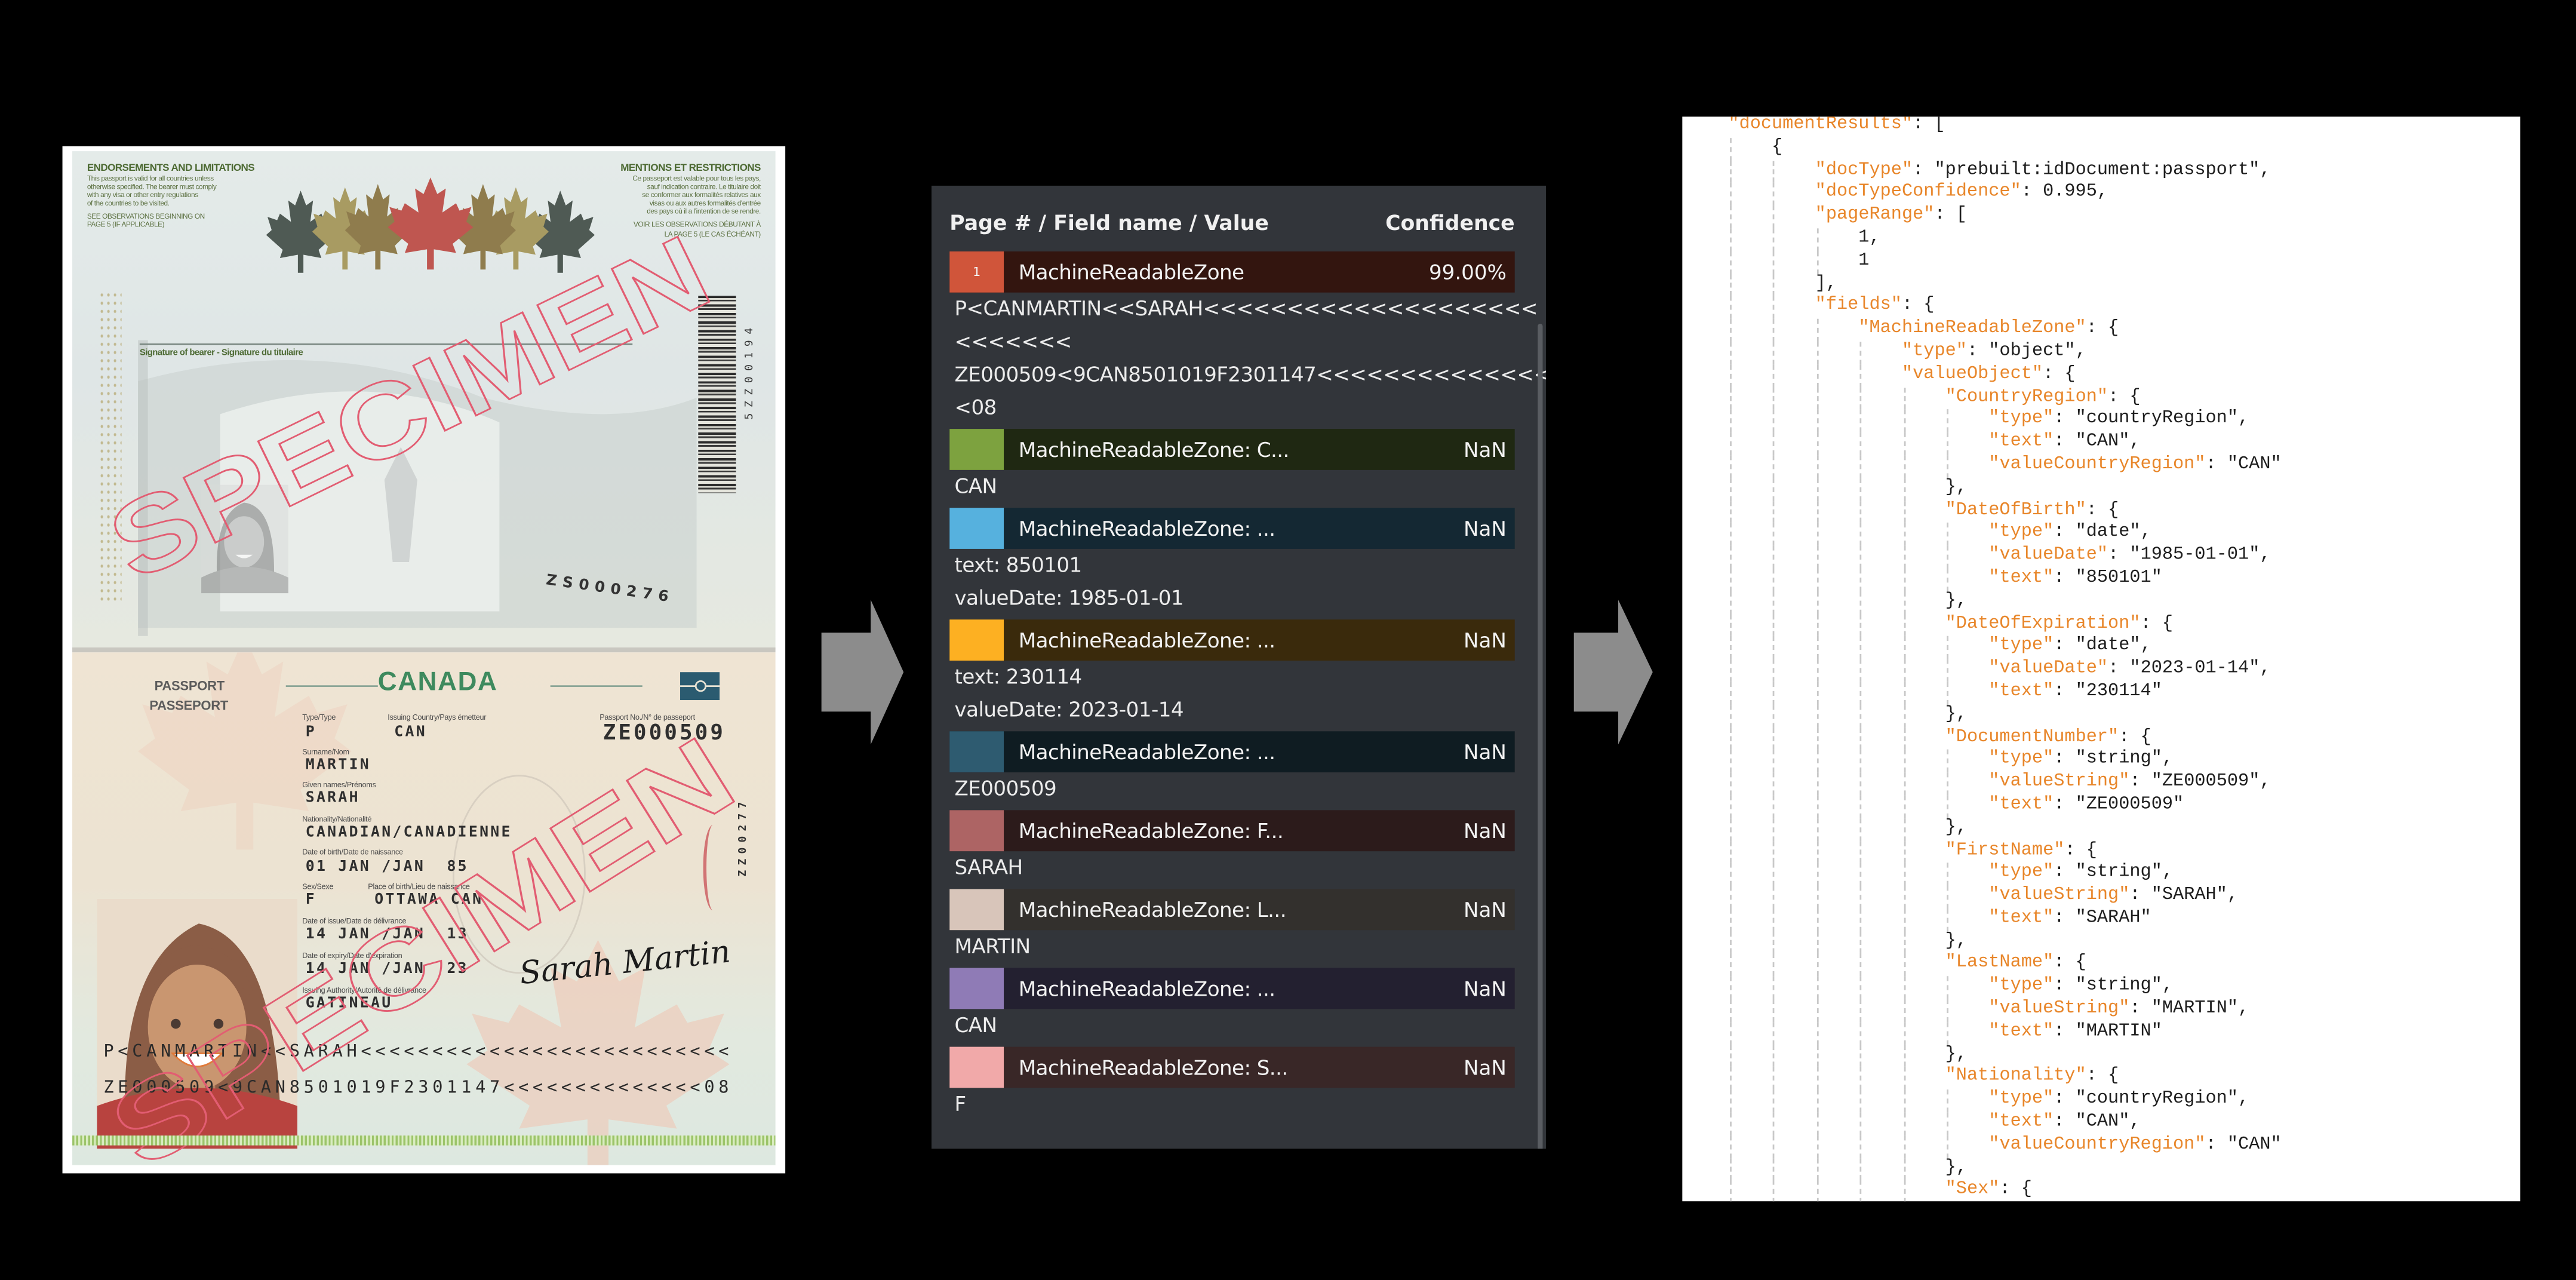 This screenshot has height=1280, width=2576. I want to click on json-key: "Nationality", so click(2016, 1077).